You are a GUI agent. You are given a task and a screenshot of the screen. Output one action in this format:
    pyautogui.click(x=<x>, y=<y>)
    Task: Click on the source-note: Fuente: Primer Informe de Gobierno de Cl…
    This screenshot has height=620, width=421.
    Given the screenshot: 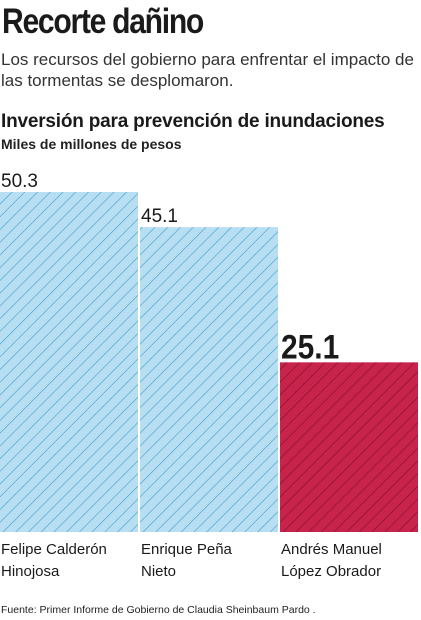 What is the action you would take?
    pyautogui.click(x=158, y=610)
    